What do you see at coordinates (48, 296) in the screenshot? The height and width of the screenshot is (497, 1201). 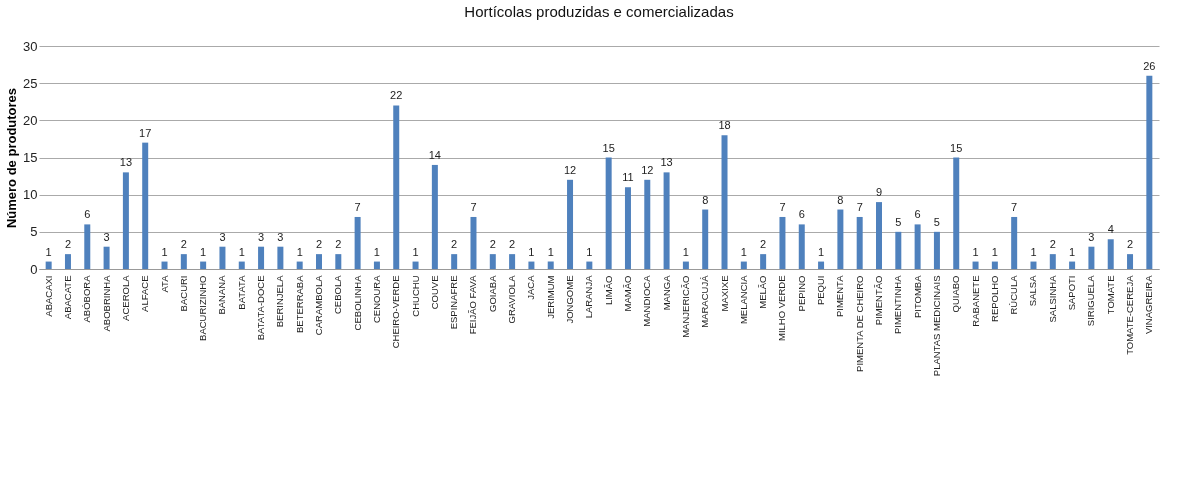 I see `x-tick-label: ABACAXI` at bounding box center [48, 296].